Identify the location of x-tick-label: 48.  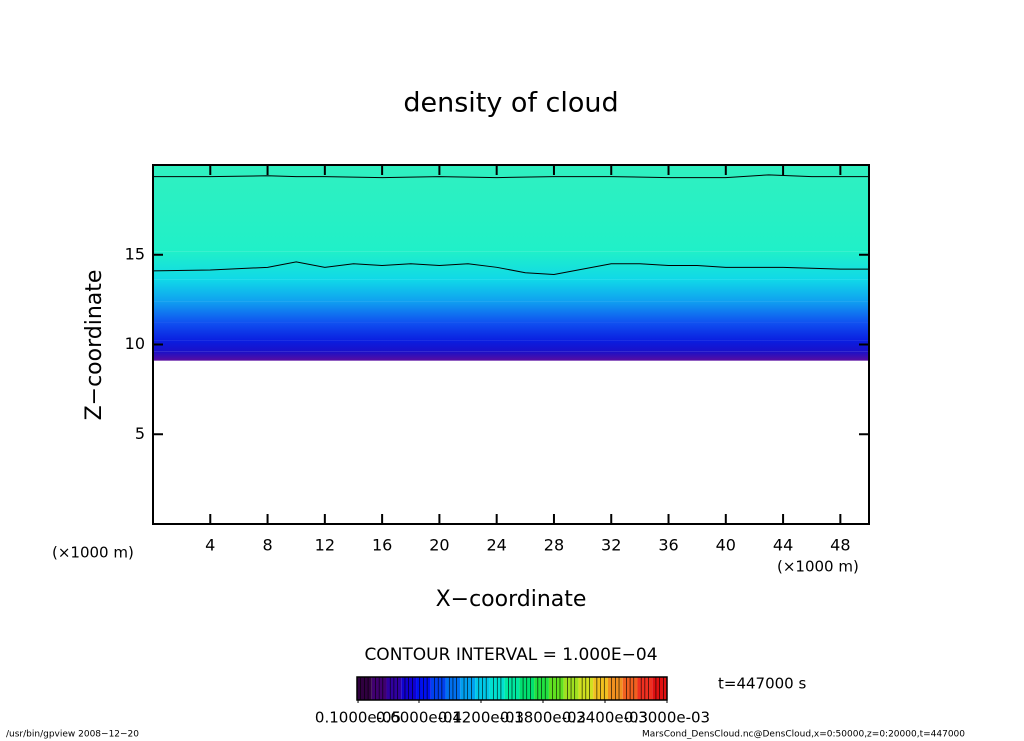
(840, 545).